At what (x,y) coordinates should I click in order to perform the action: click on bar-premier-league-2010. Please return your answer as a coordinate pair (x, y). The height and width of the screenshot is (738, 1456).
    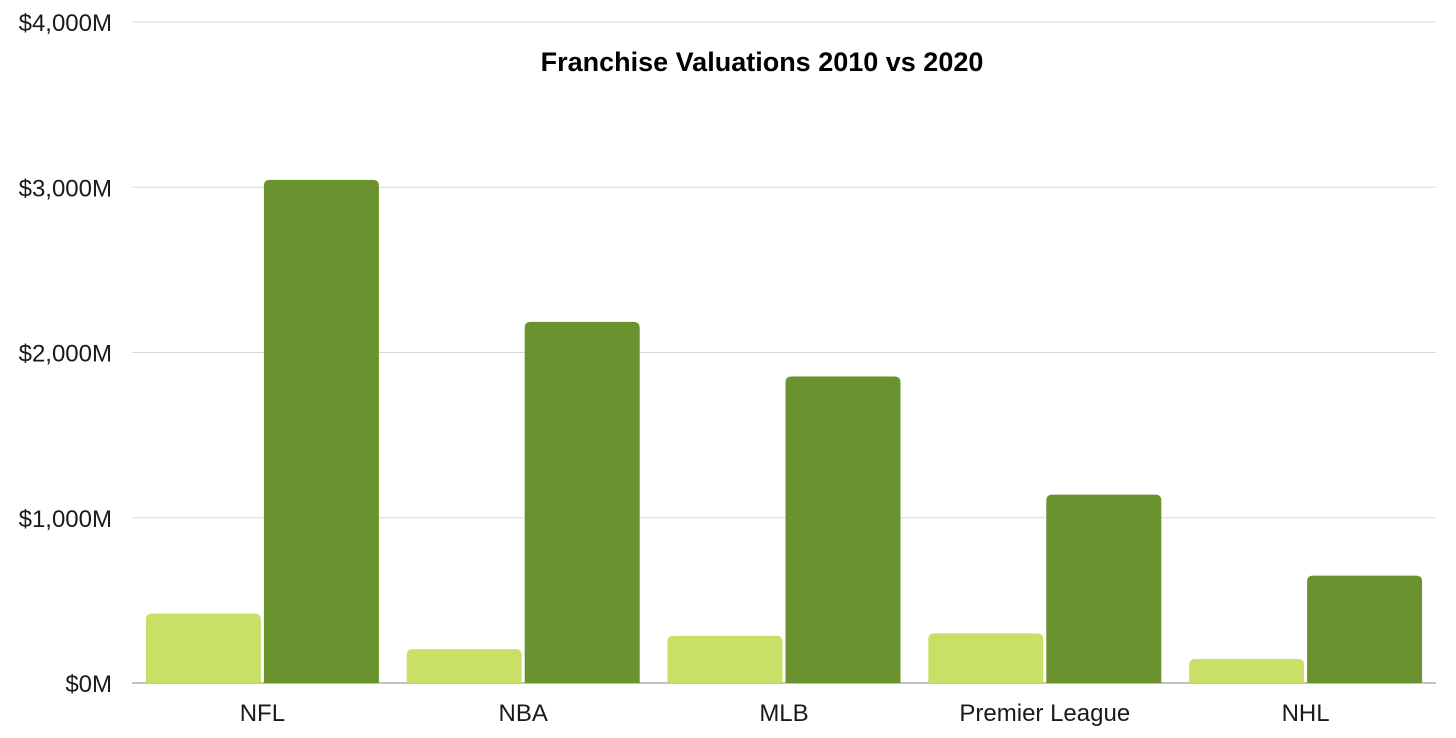
    Looking at the image, I should click on (986, 658).